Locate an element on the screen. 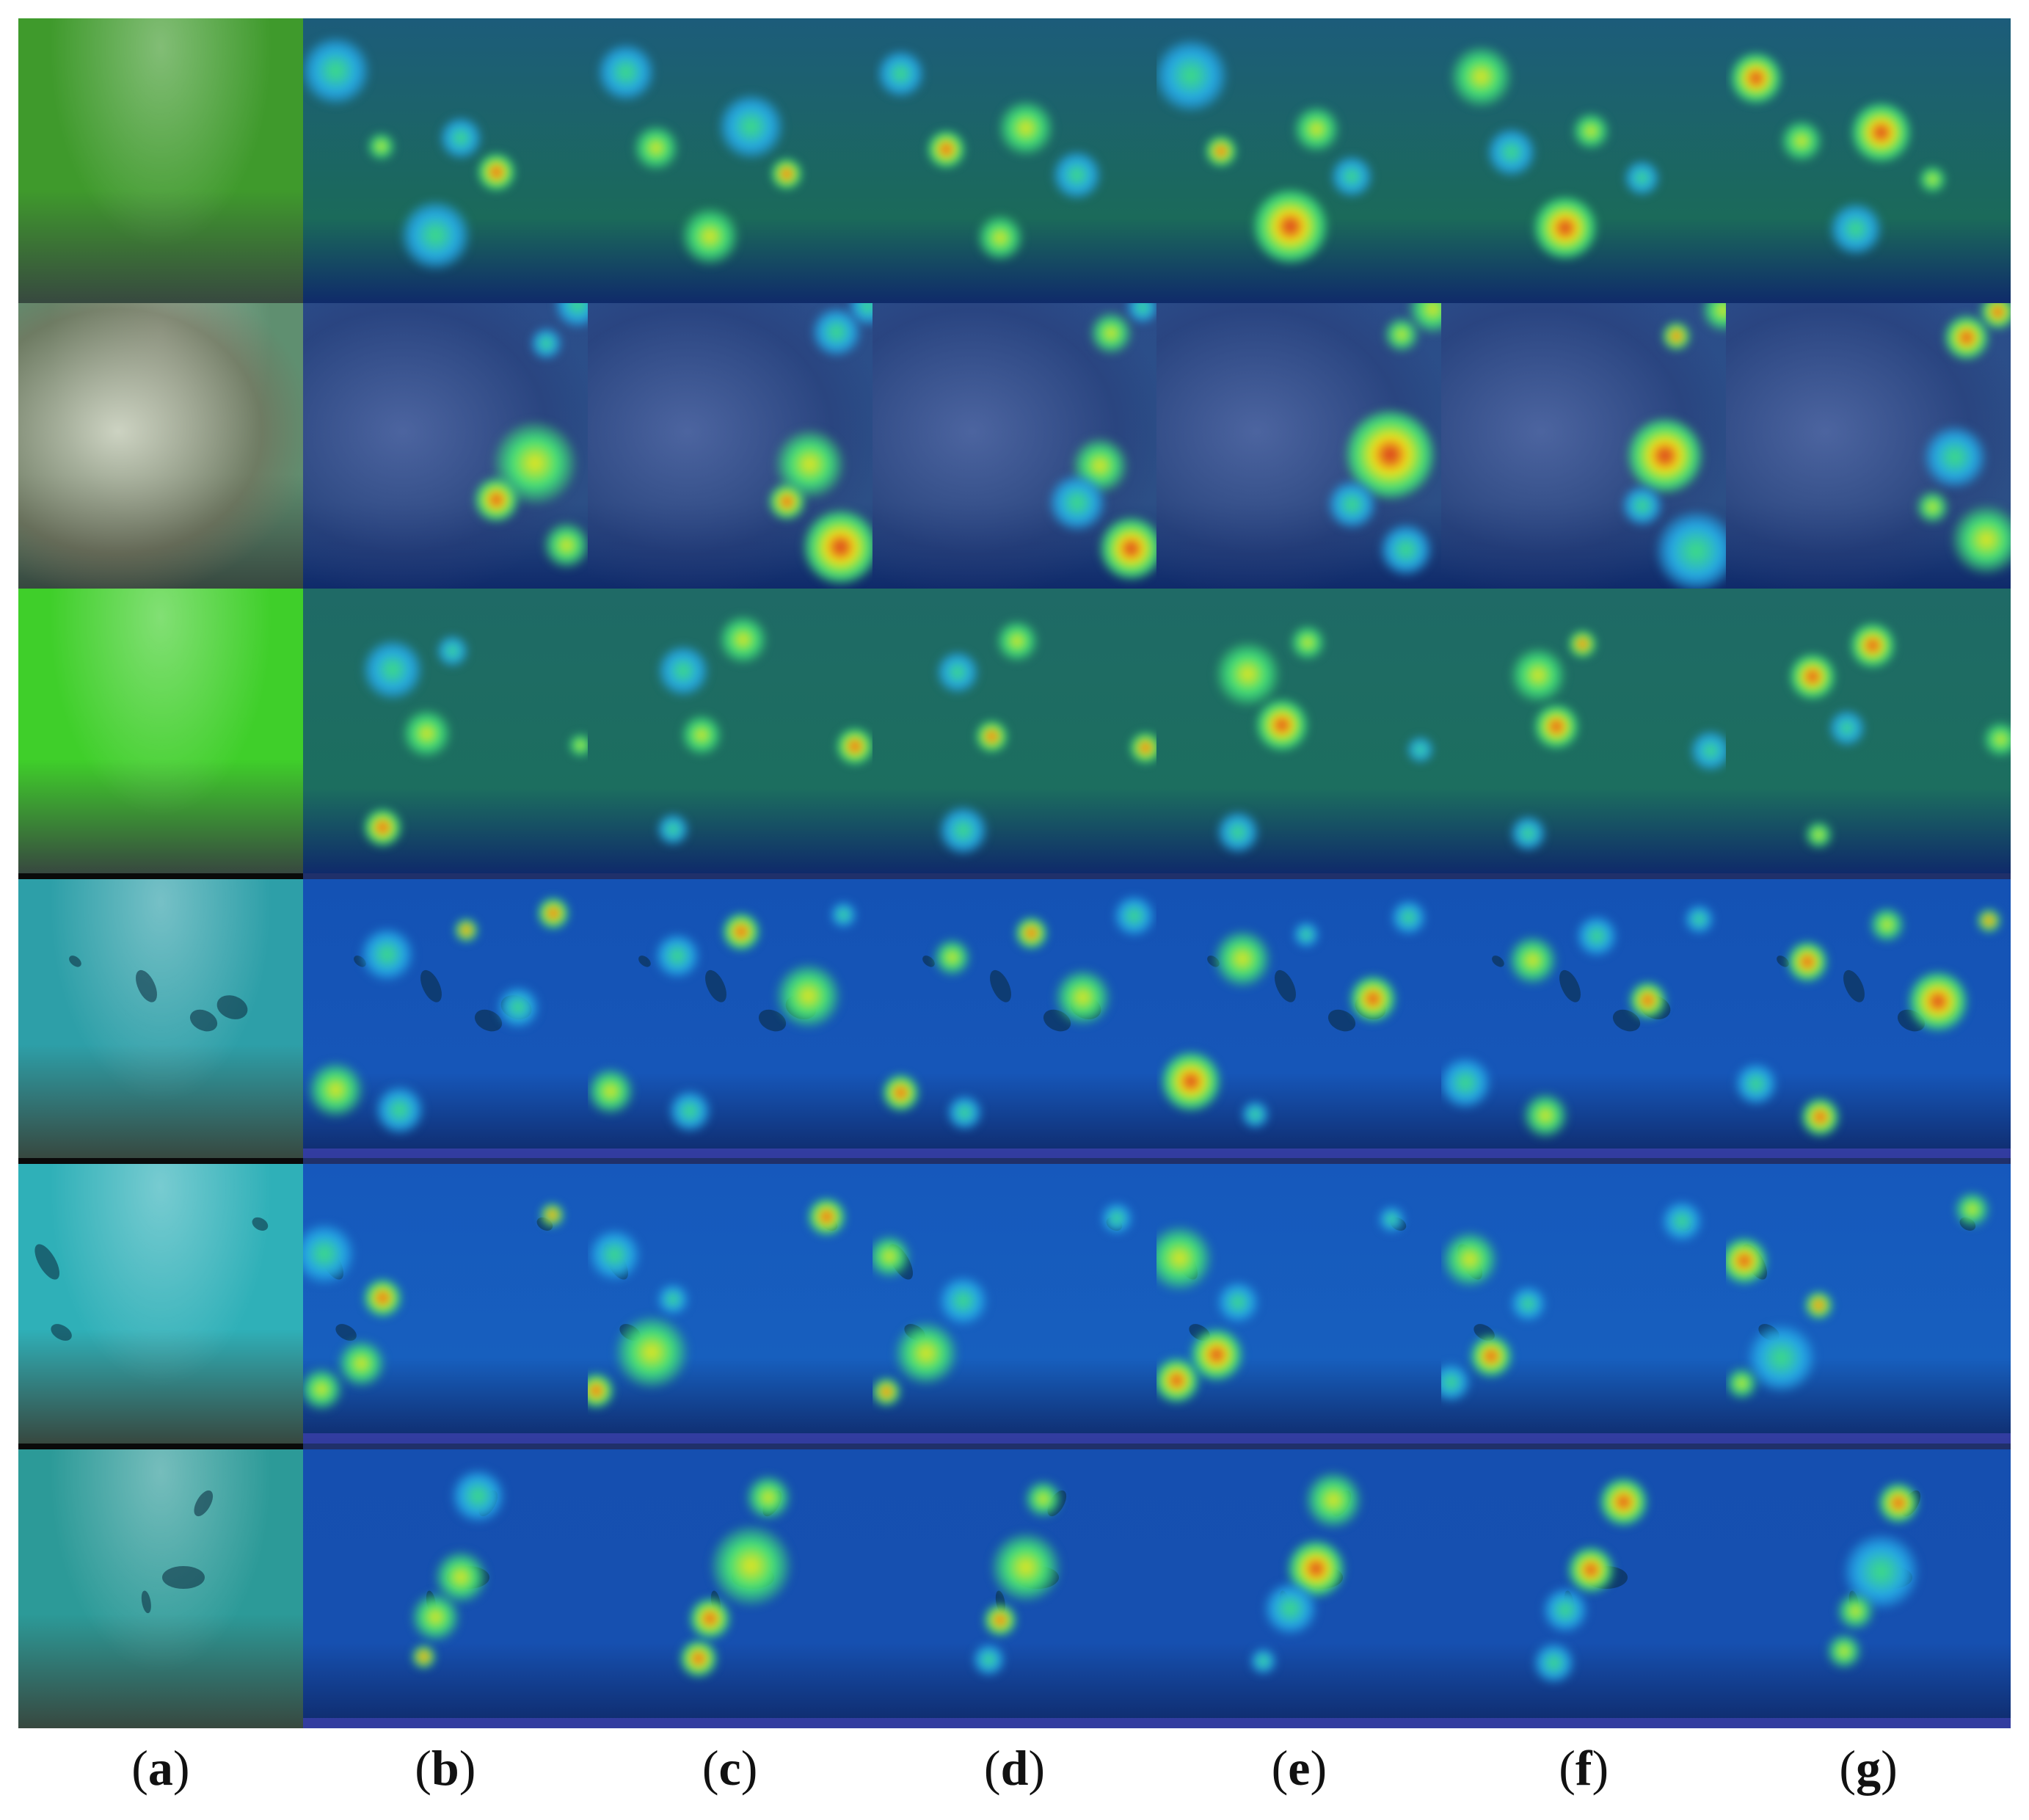  fish-silhouette is located at coordinates (183, 1577).